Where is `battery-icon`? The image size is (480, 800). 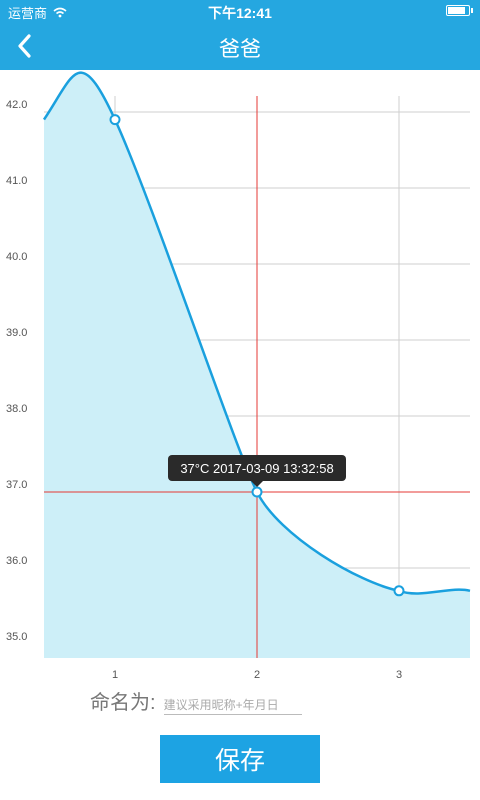 battery-icon is located at coordinates (459, 10).